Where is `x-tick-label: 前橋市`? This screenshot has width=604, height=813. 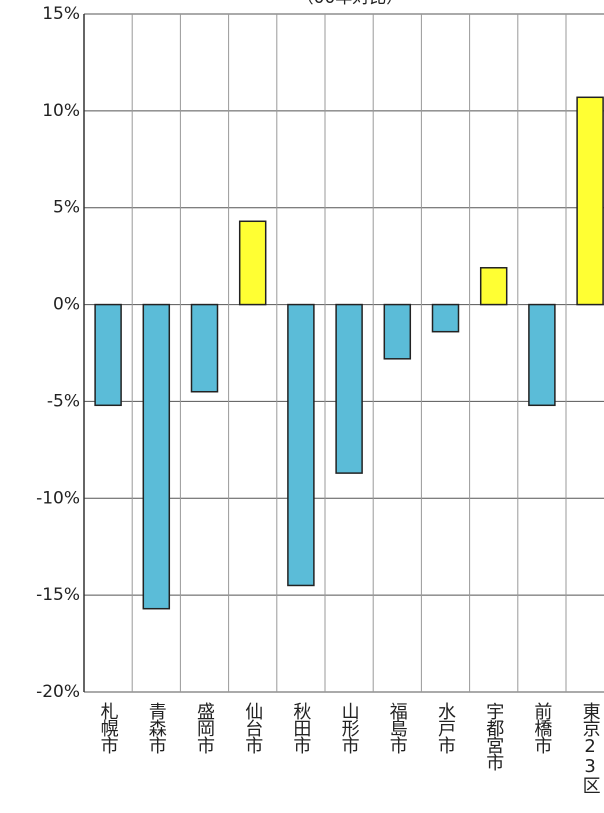 x-tick-label: 前橋市 is located at coordinates (541, 728).